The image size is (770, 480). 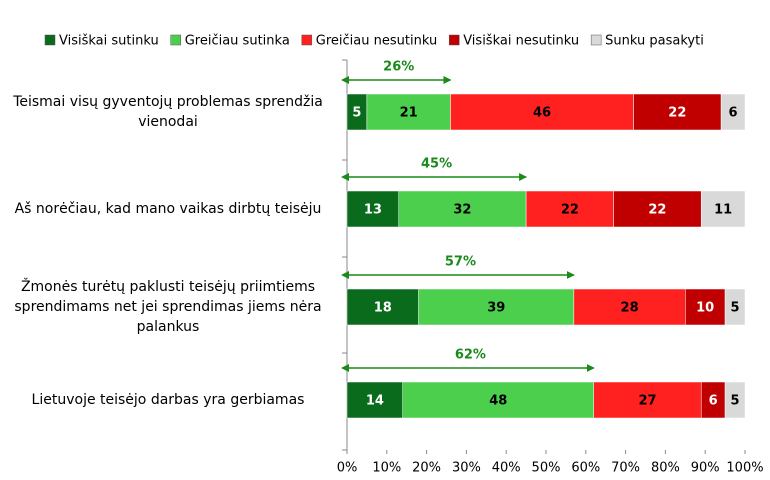 I want to click on legend-label: Sunku pasakyti, so click(x=654, y=41).